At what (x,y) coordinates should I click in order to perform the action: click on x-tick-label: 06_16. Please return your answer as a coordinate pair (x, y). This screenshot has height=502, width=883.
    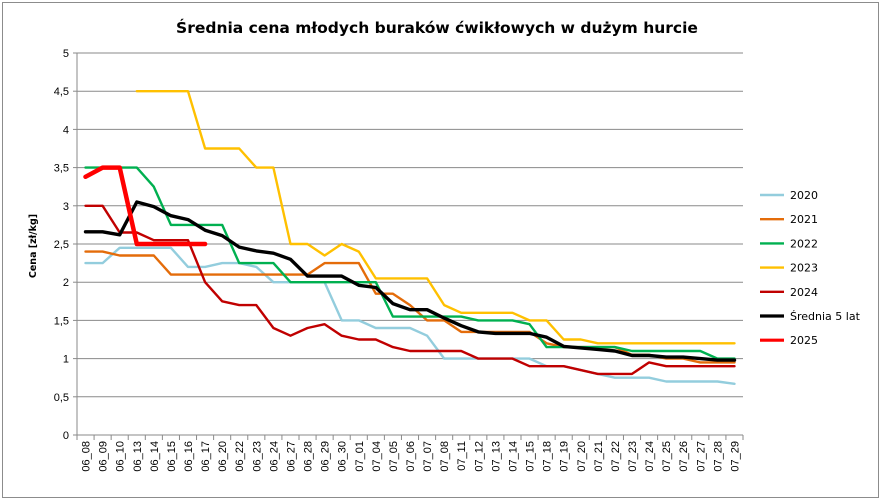
    Looking at the image, I should click on (189, 456).